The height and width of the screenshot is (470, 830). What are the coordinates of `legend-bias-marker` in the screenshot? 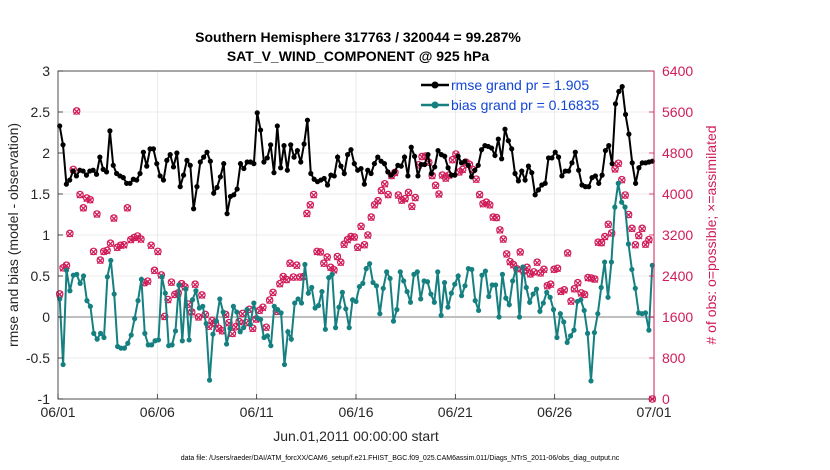 It's located at (435, 105).